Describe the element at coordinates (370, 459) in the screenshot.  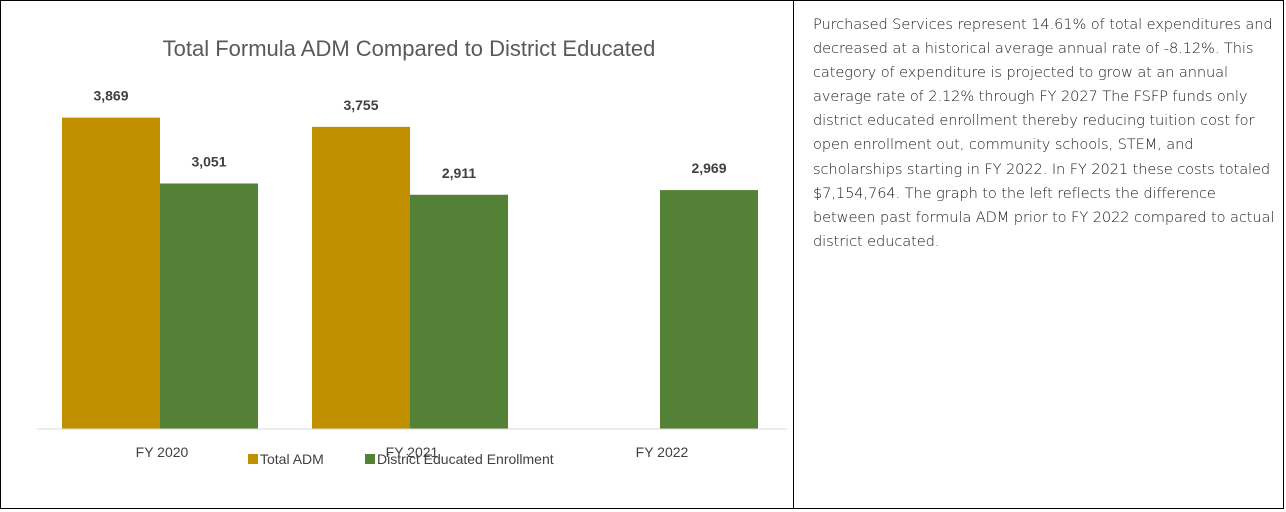
I see `legend-swatch-district-educated-enrollment` at that location.